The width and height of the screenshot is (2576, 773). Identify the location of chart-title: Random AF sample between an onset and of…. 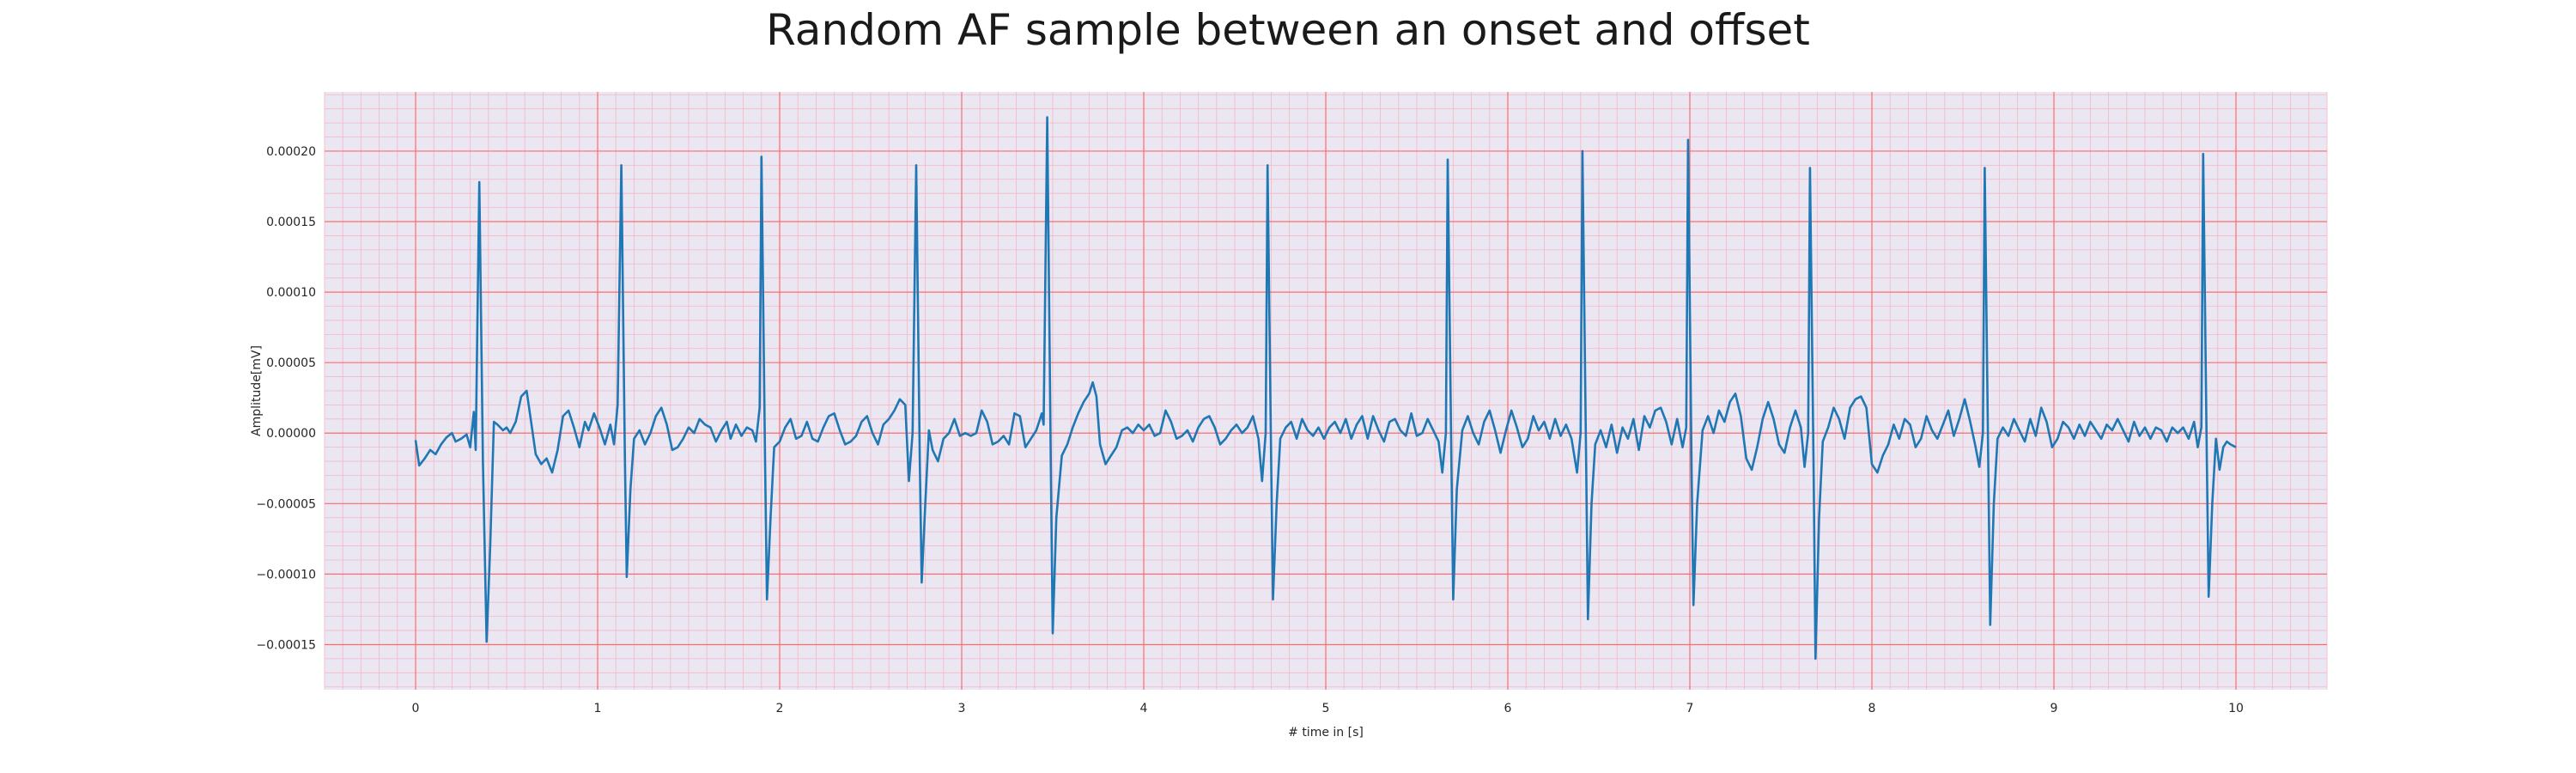
(1288, 30).